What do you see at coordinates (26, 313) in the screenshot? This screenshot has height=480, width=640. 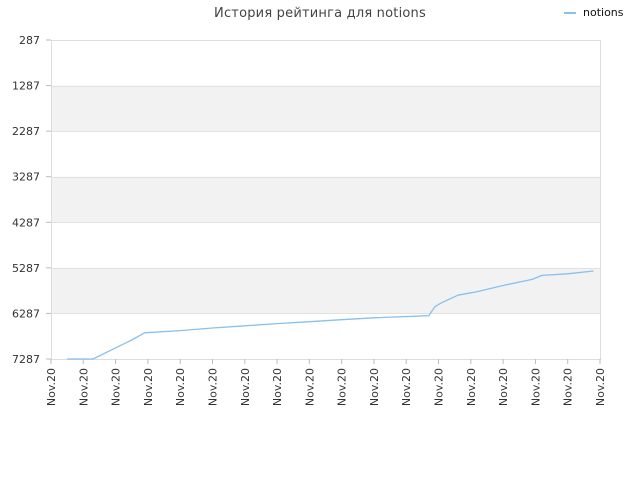 I see `y-tick-label: 6287` at bounding box center [26, 313].